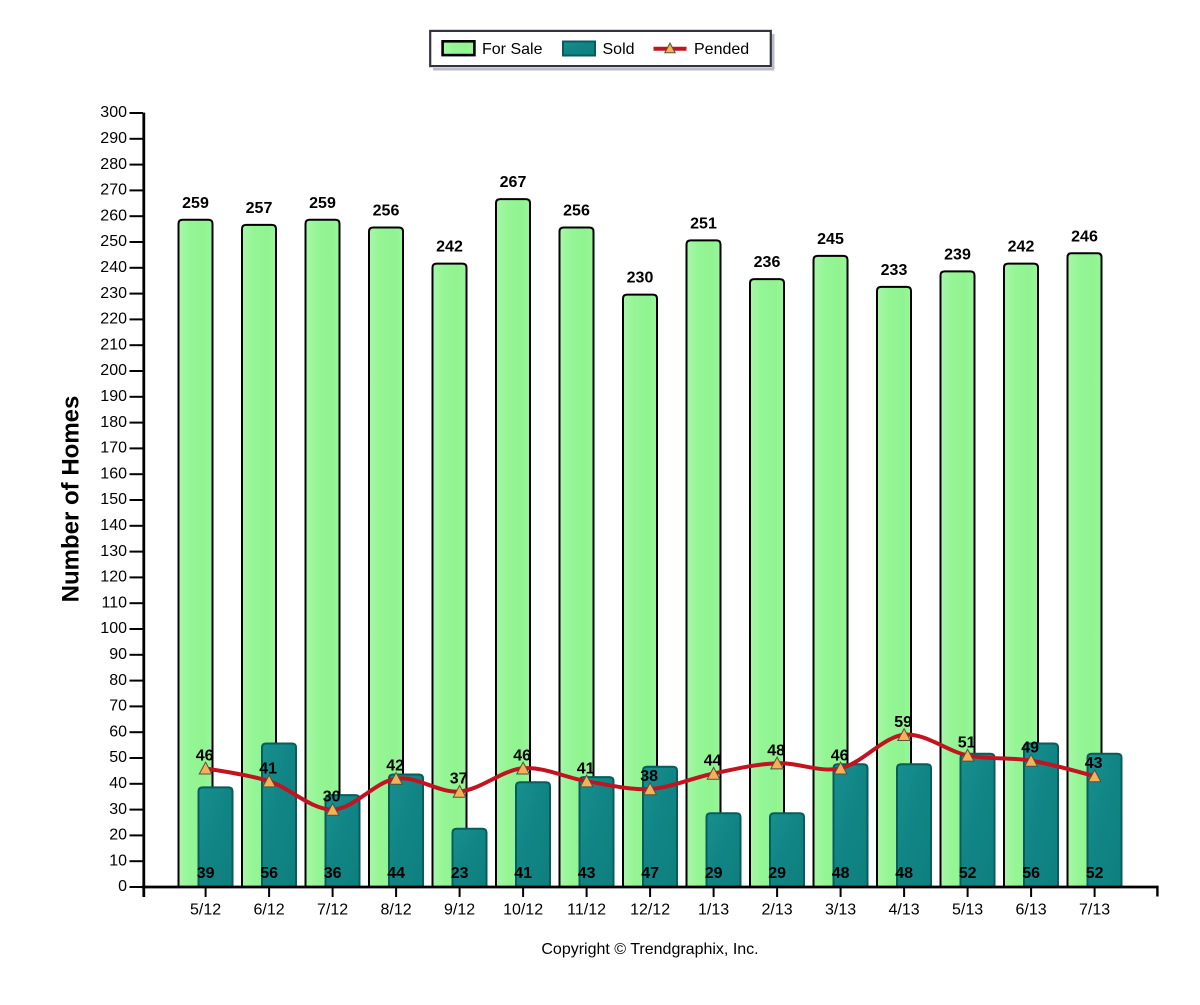 This screenshot has width=1200, height=1005. Describe the element at coordinates (118, 860) in the screenshot. I see `svg-text: 10` at that location.